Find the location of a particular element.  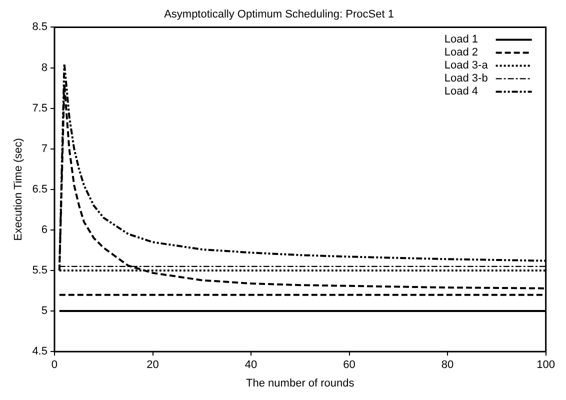

y-tick-label: 7.5 is located at coordinates (40, 108).